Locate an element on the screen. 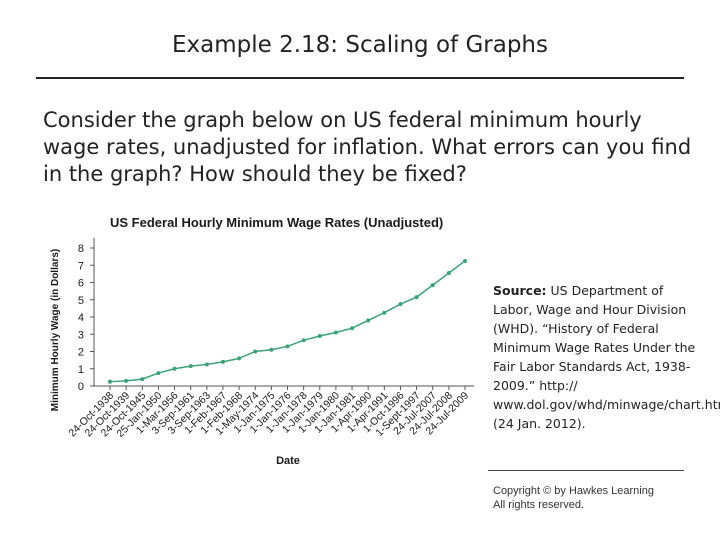 The image size is (720, 540). y-tick-label: 4 is located at coordinates (81, 318).